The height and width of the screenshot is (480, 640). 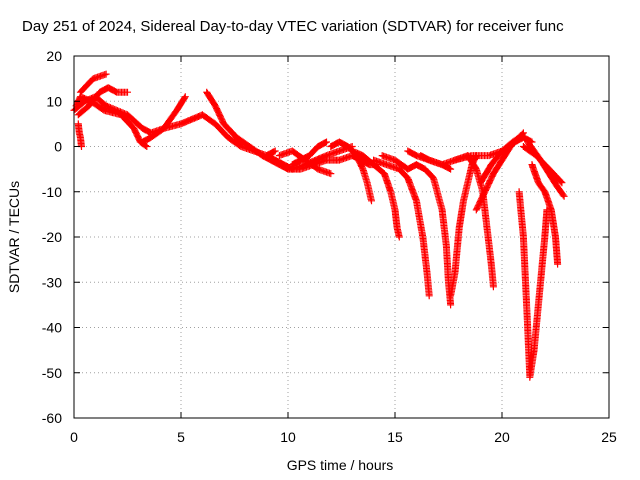 I want to click on y-axis-label: SDTVAR / TECUs, so click(x=14, y=237).